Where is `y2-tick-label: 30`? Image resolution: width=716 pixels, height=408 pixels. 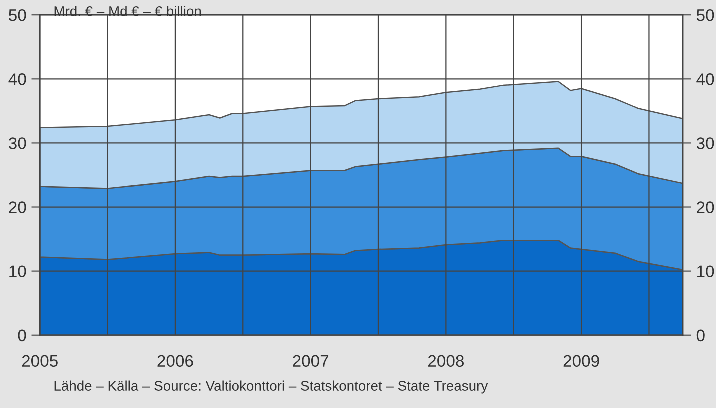
y2-tick-label: 30 is located at coordinates (705, 144).